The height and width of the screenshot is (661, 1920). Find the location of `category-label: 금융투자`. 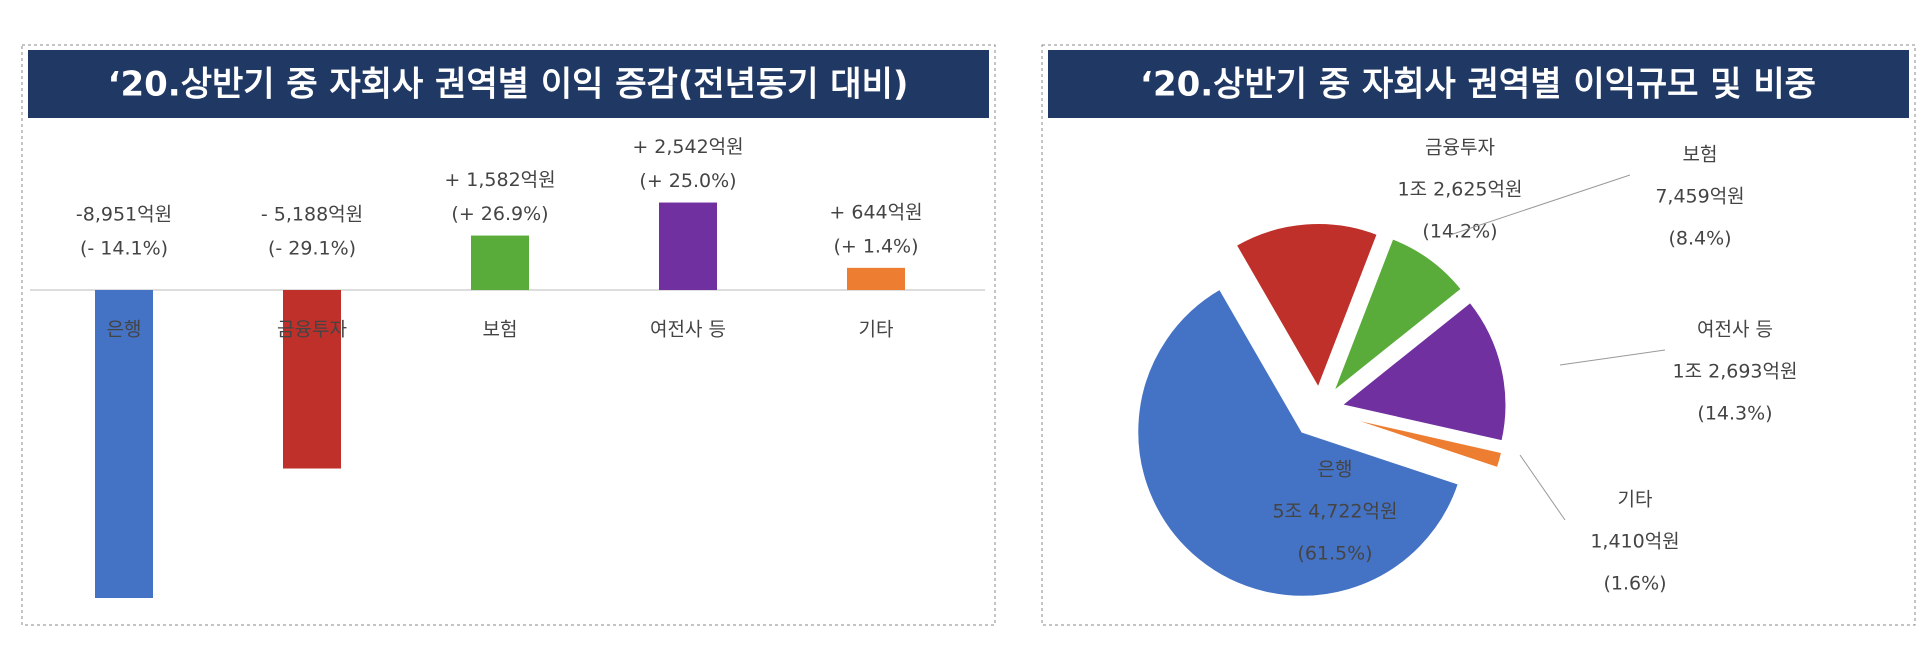

category-label: 금융투자 is located at coordinates (312, 330).